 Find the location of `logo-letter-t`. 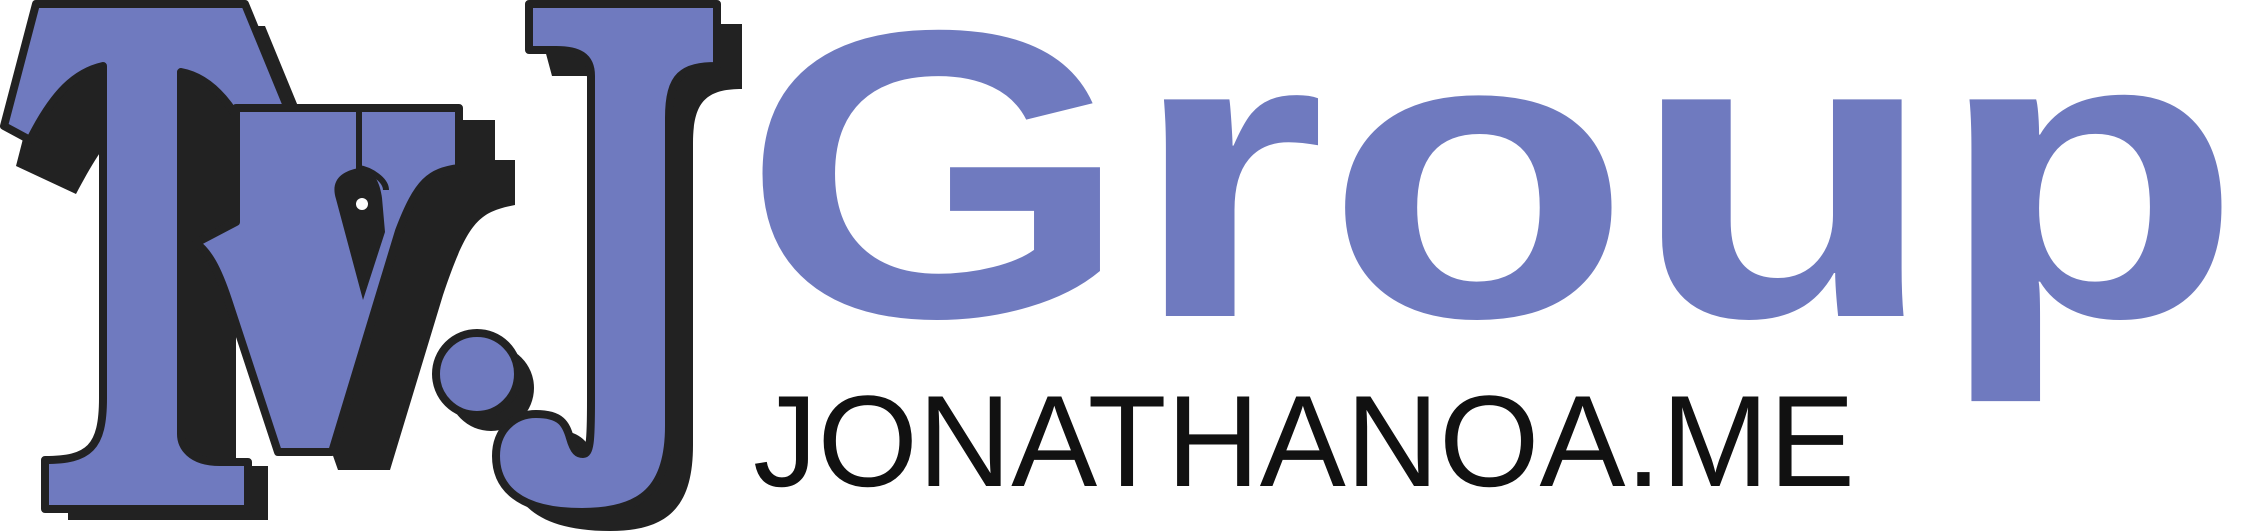

logo-letter-t is located at coordinates (158, 260).